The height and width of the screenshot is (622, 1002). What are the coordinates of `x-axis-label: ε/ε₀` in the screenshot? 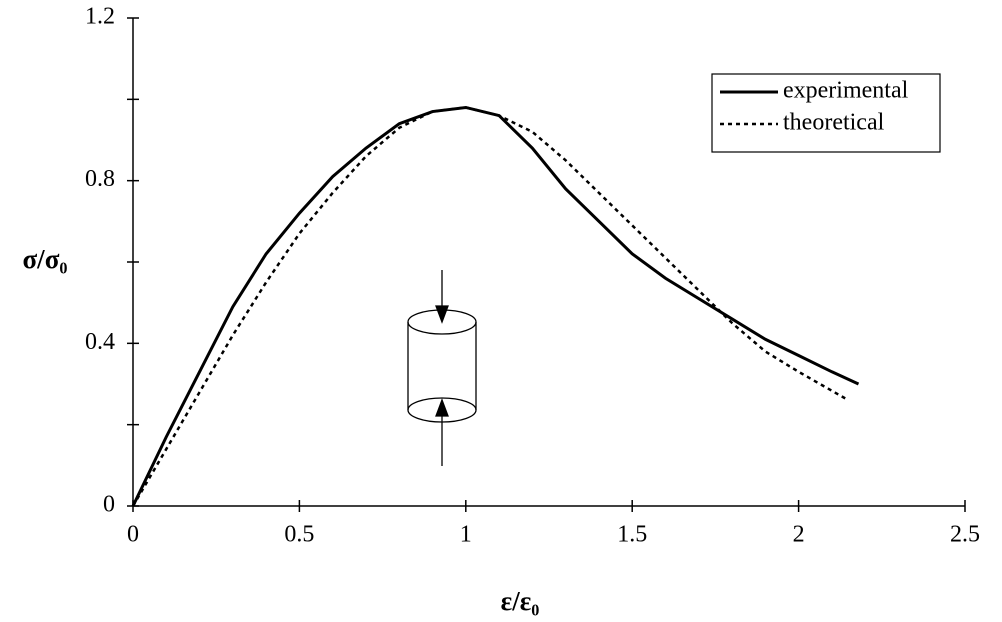 It's located at (520, 601).